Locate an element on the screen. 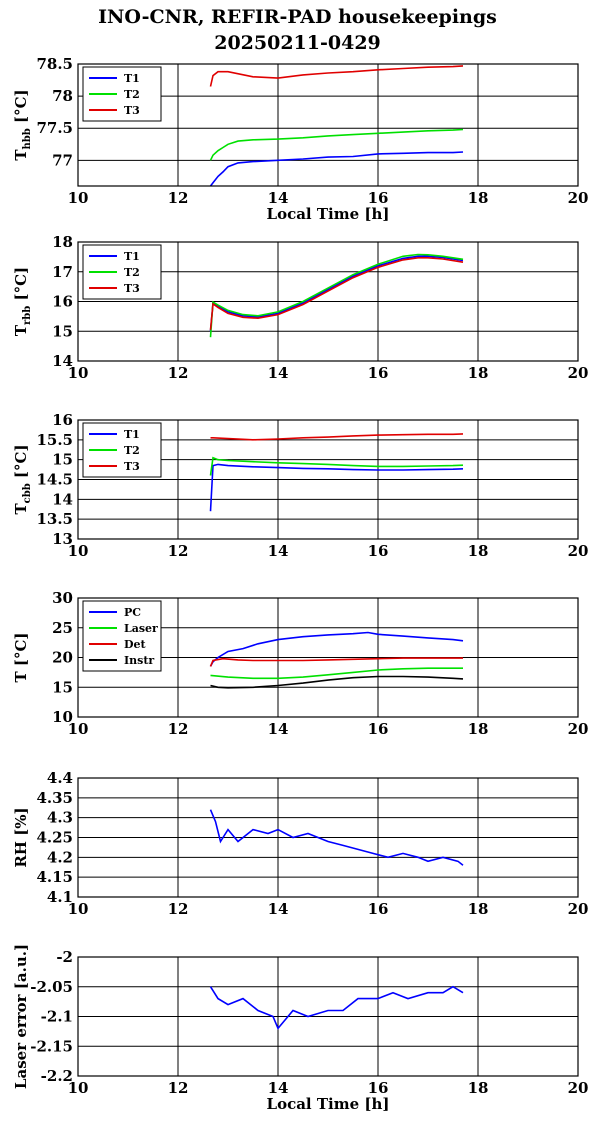 This screenshot has width=595, height=1134. legend-label: Det is located at coordinates (135, 644).